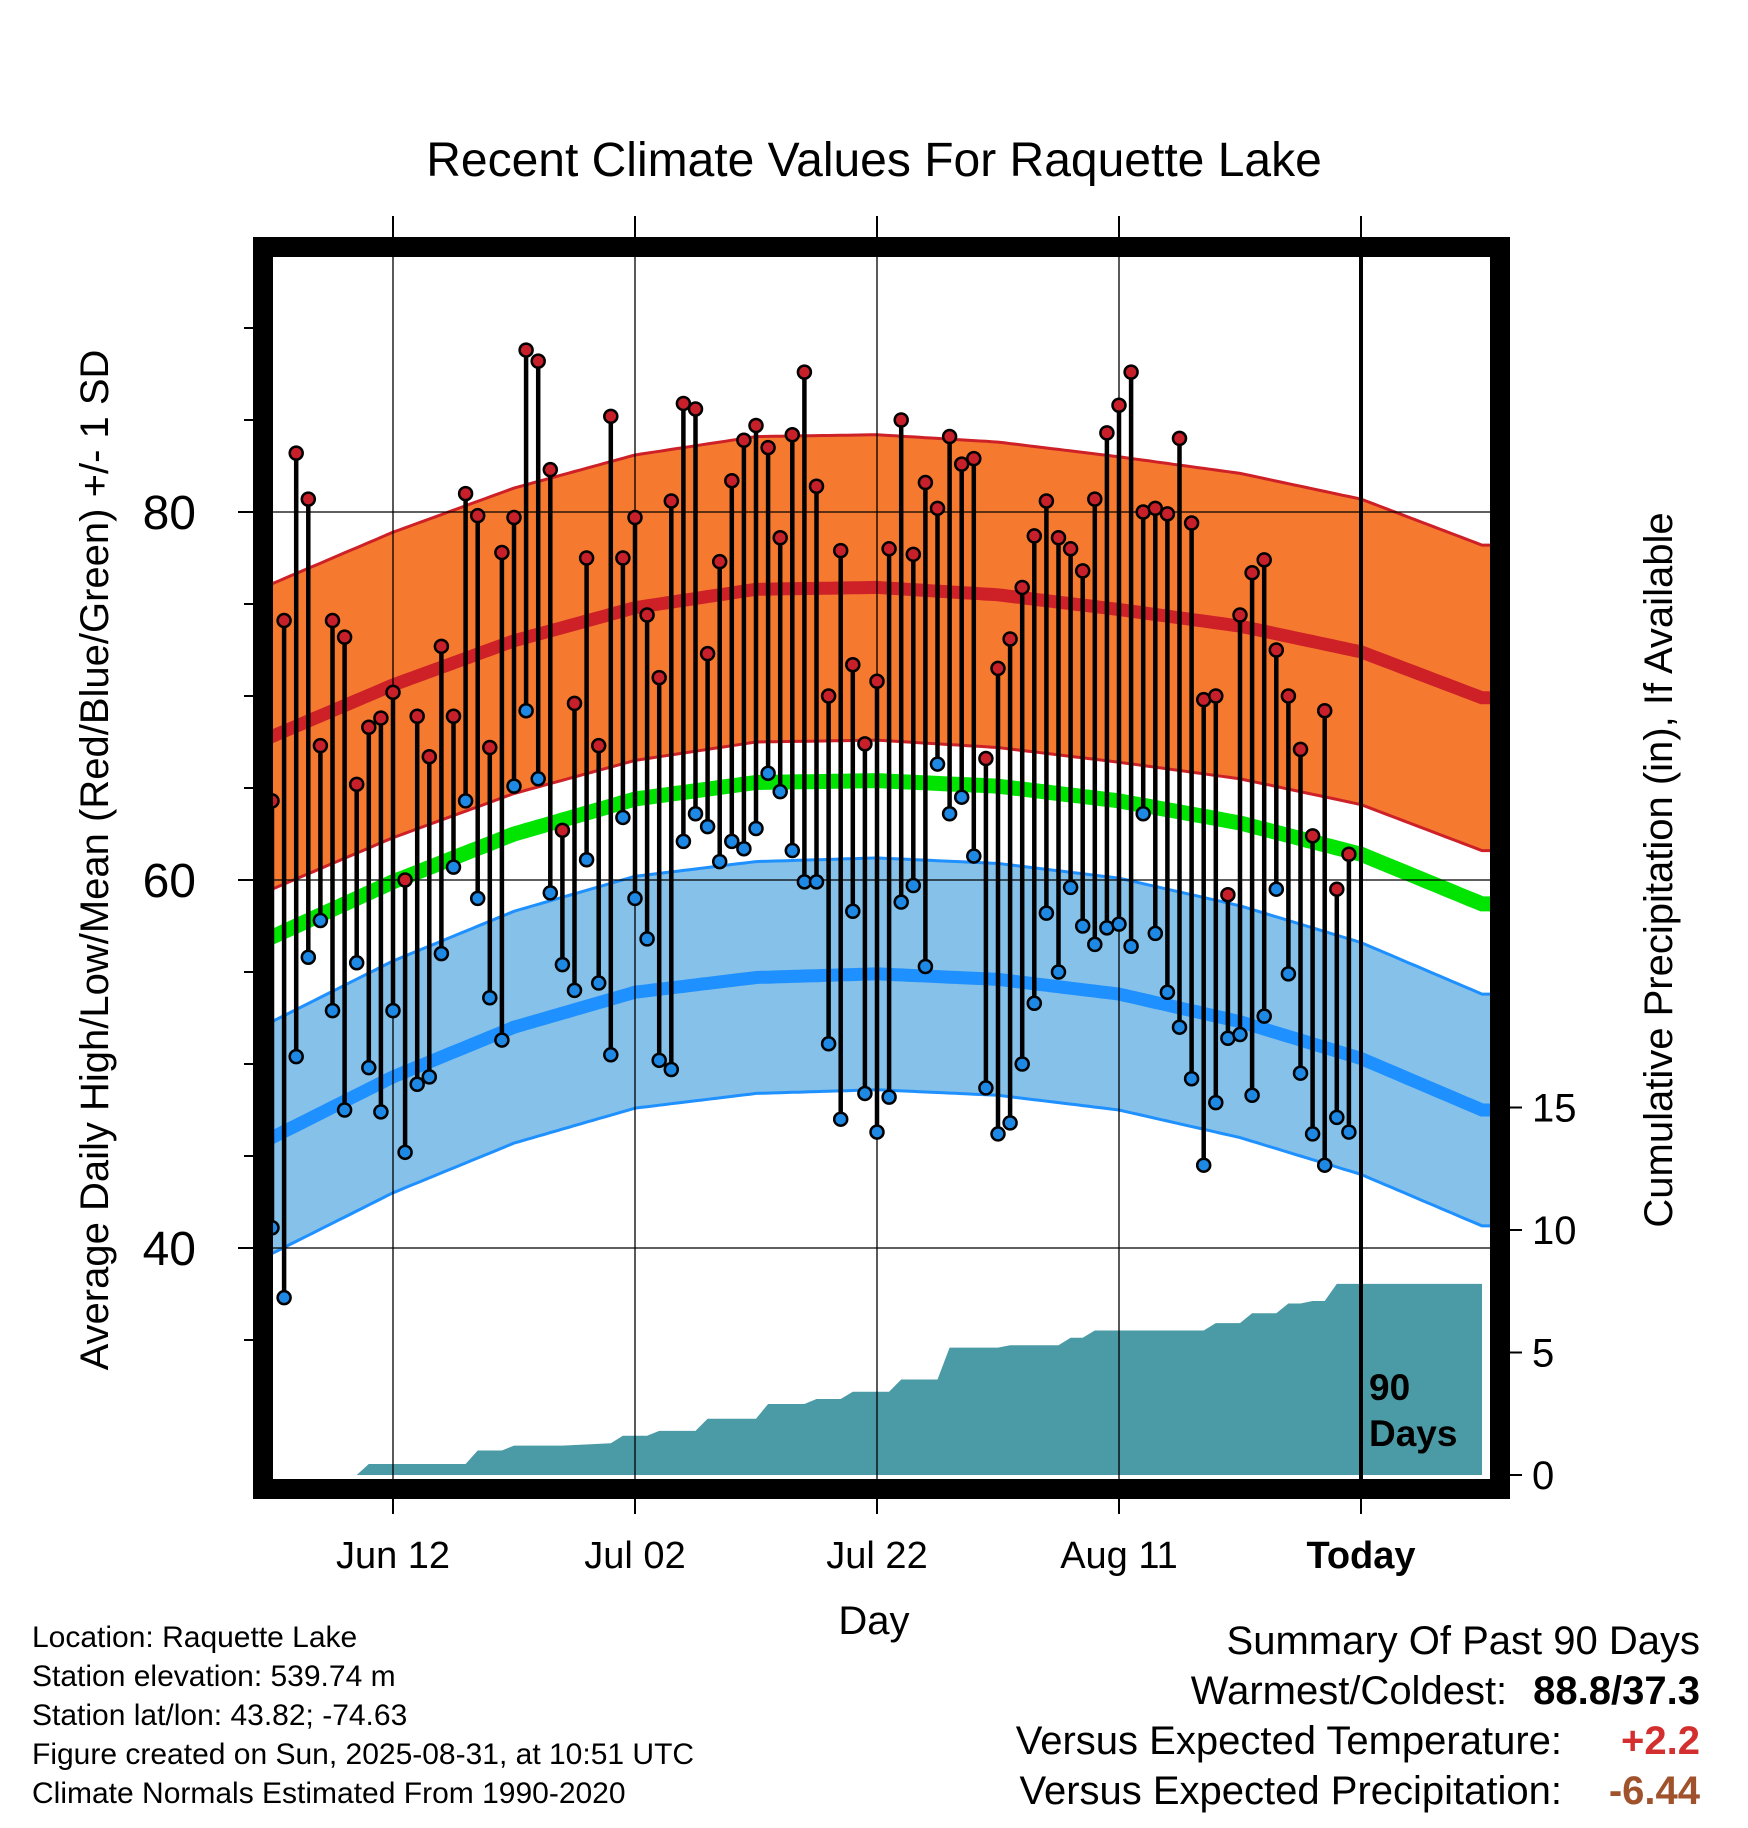 Image resolution: width=1748 pixels, height=1828 pixels. What do you see at coordinates (1554, 1109) in the screenshot?
I see `y2-tick-label: 15` at bounding box center [1554, 1109].